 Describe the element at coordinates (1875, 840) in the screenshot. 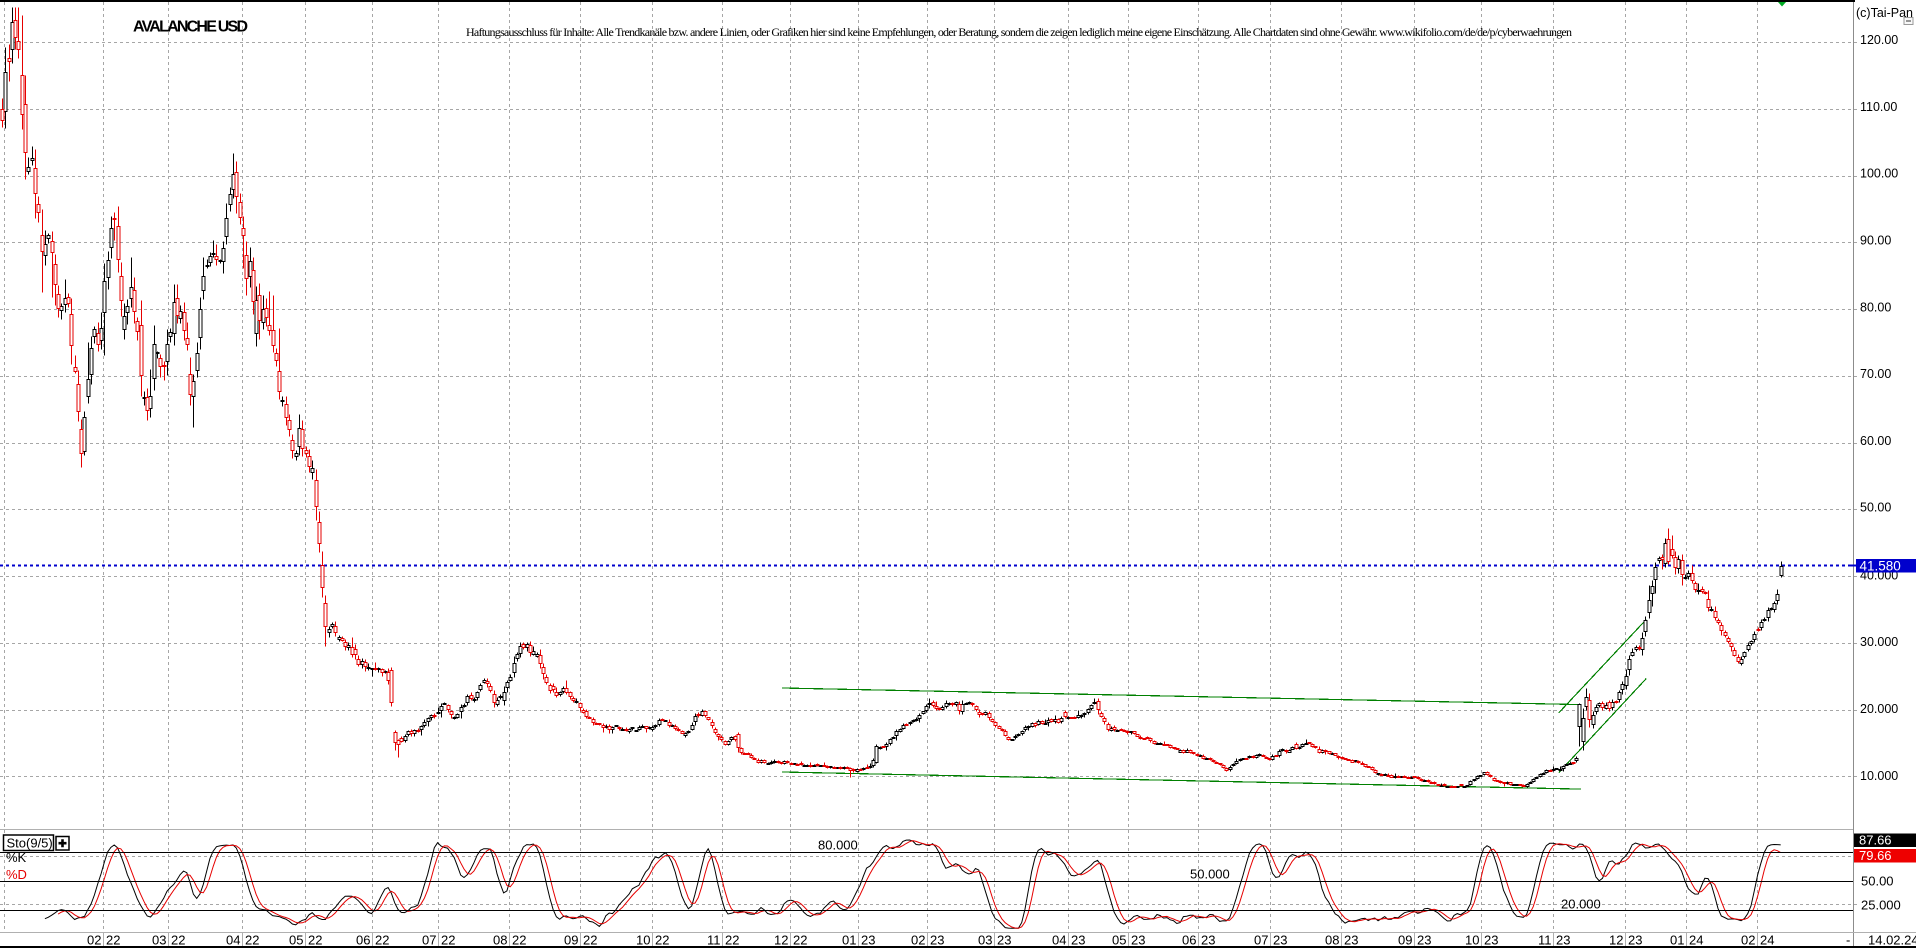

I see `svg-text: 87.66` at that location.